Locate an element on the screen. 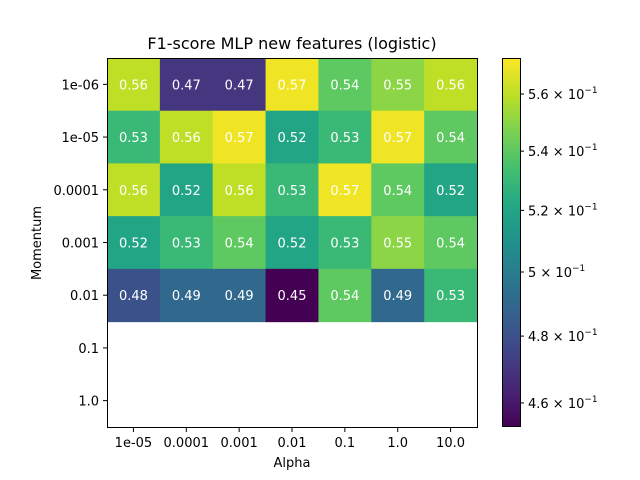 The height and width of the screenshot is (480, 640). y-axis-label: Momentum is located at coordinates (37, 243).